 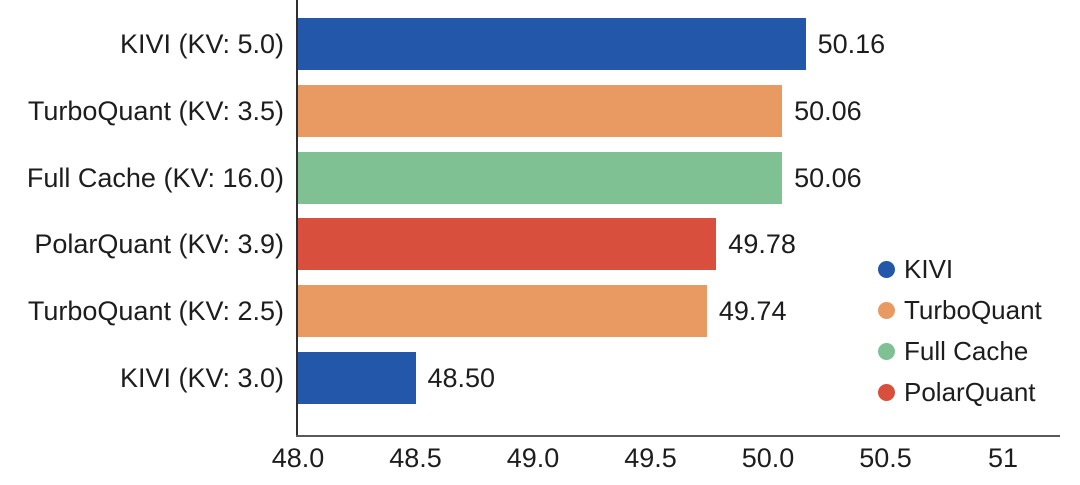 What do you see at coordinates (533, 458) in the screenshot?
I see `x-tick-label: 49.0` at bounding box center [533, 458].